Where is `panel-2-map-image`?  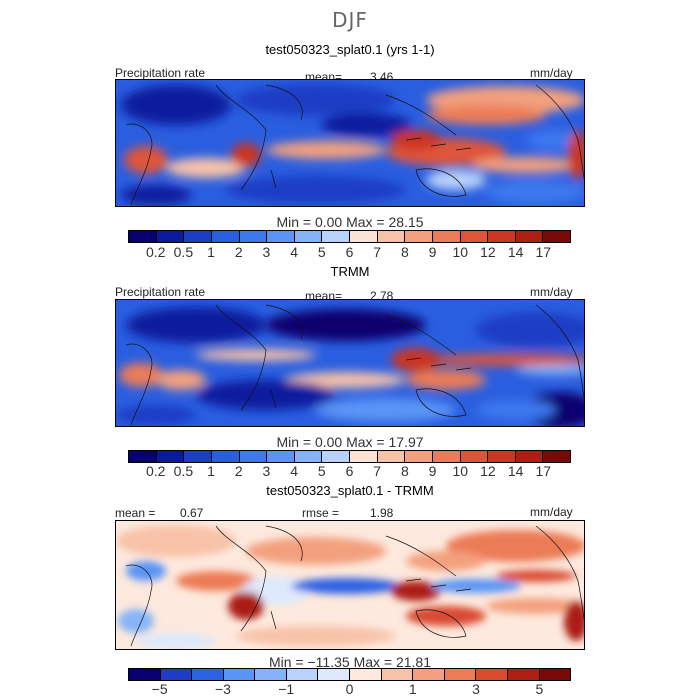
panel-2-map-image is located at coordinates (350, 363).